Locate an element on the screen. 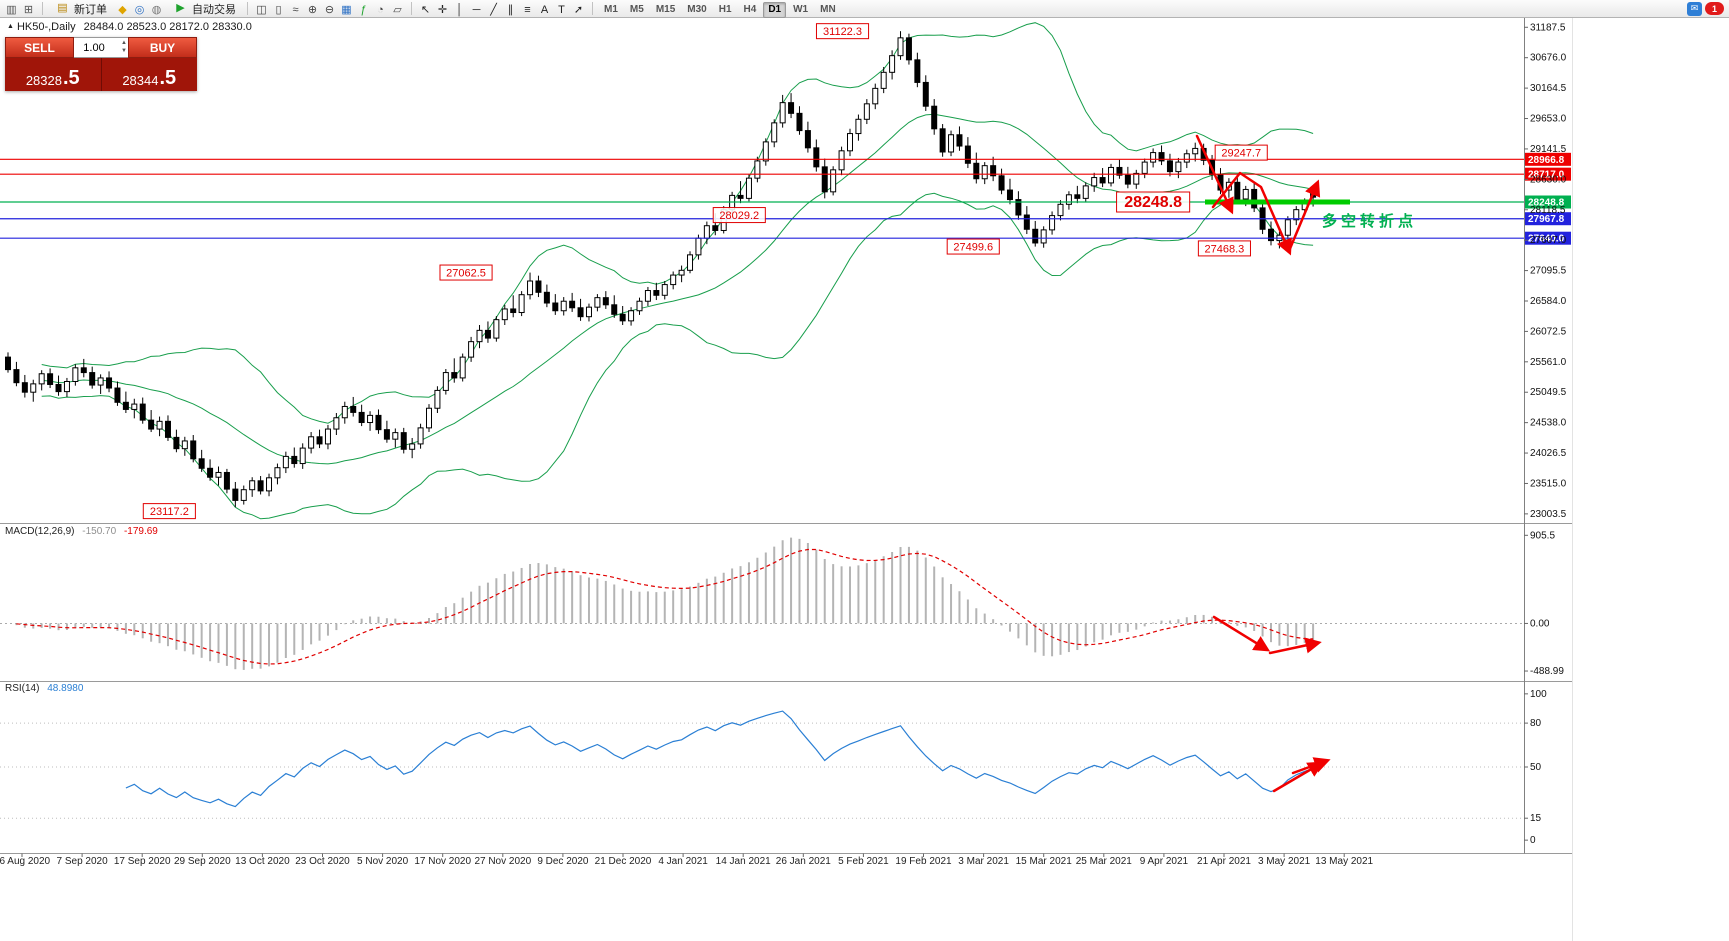 The image size is (1729, 941). new-chart-icon: ▥ is located at coordinates (11, 9).